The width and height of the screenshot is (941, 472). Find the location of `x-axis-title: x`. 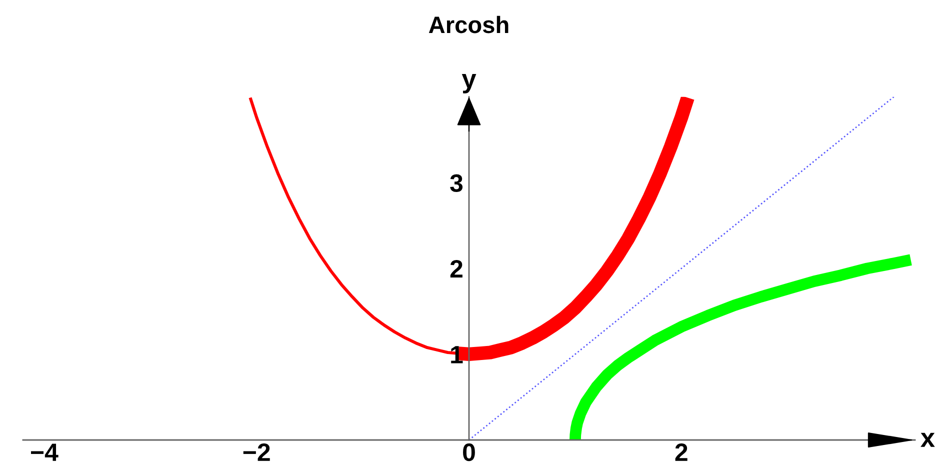

x-axis-title: x is located at coordinates (927, 439).